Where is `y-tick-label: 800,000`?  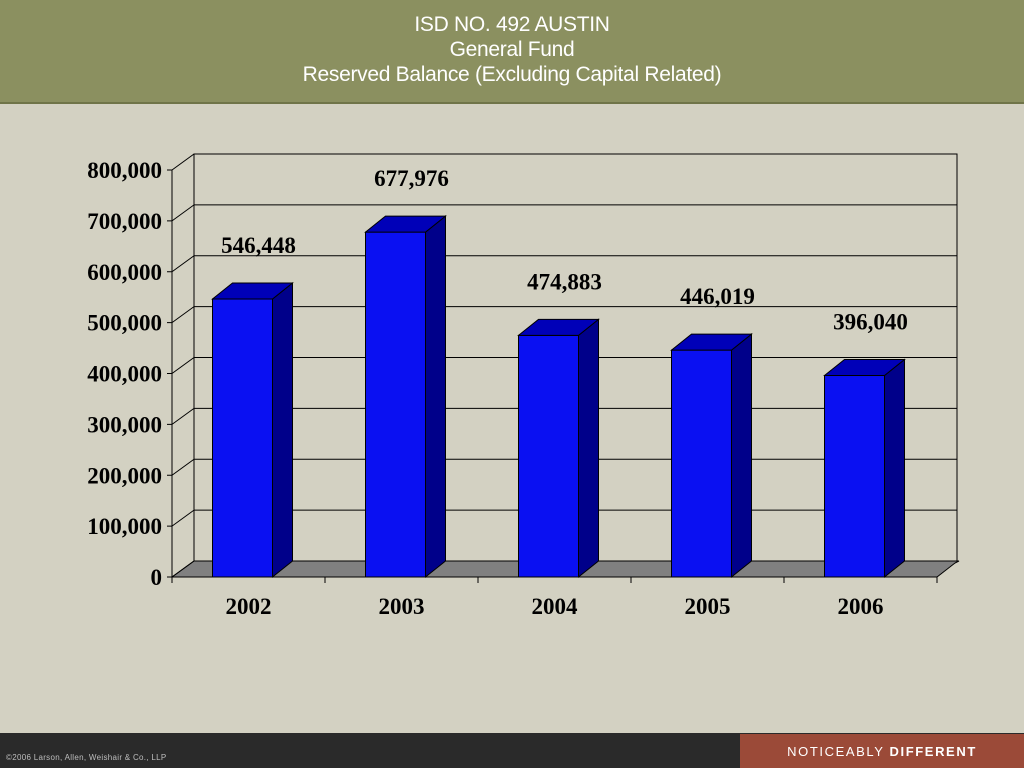 y-tick-label: 800,000 is located at coordinates (124, 170).